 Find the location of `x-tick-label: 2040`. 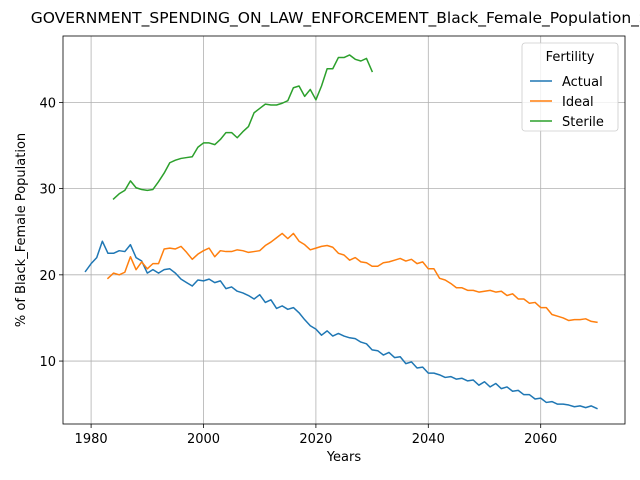

x-tick-label: 2040 is located at coordinates (428, 439).